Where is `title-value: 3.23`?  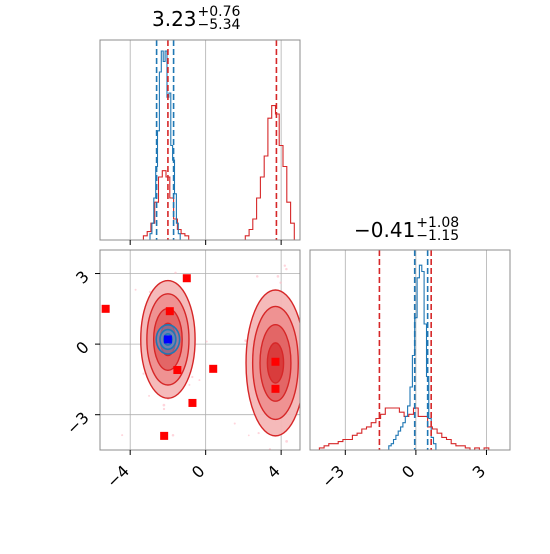 title-value: 3.23 is located at coordinates (174, 19).